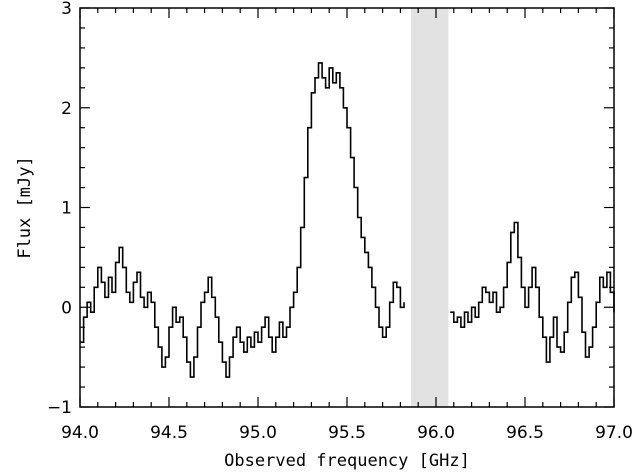 The height and width of the screenshot is (472, 636). What do you see at coordinates (66, 209) in the screenshot?
I see `y-tick-label: 1` at bounding box center [66, 209].